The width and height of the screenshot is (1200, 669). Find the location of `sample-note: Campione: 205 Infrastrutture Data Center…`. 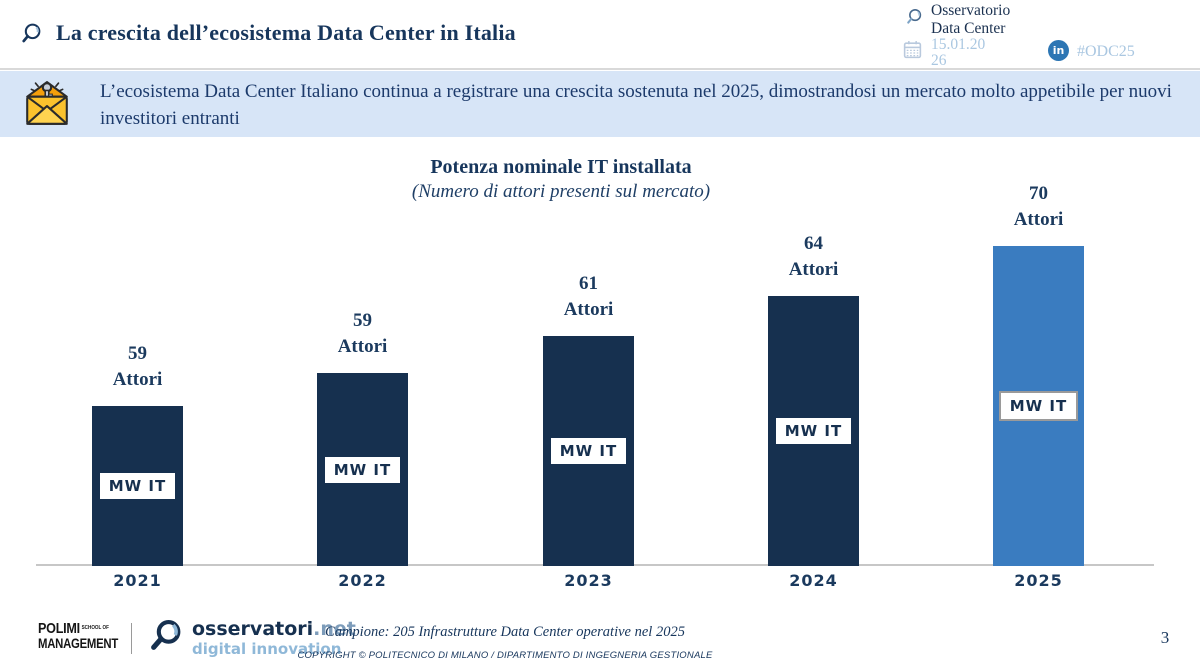

sample-note: Campione: 205 Infrastrutture Data Center… is located at coordinates (505, 632).